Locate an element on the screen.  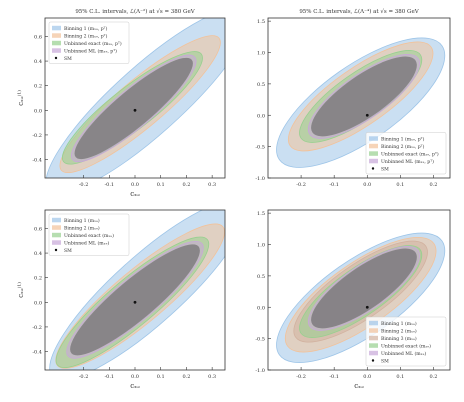
y-tick-label: -1.0 is located at coordinates (260, 179).